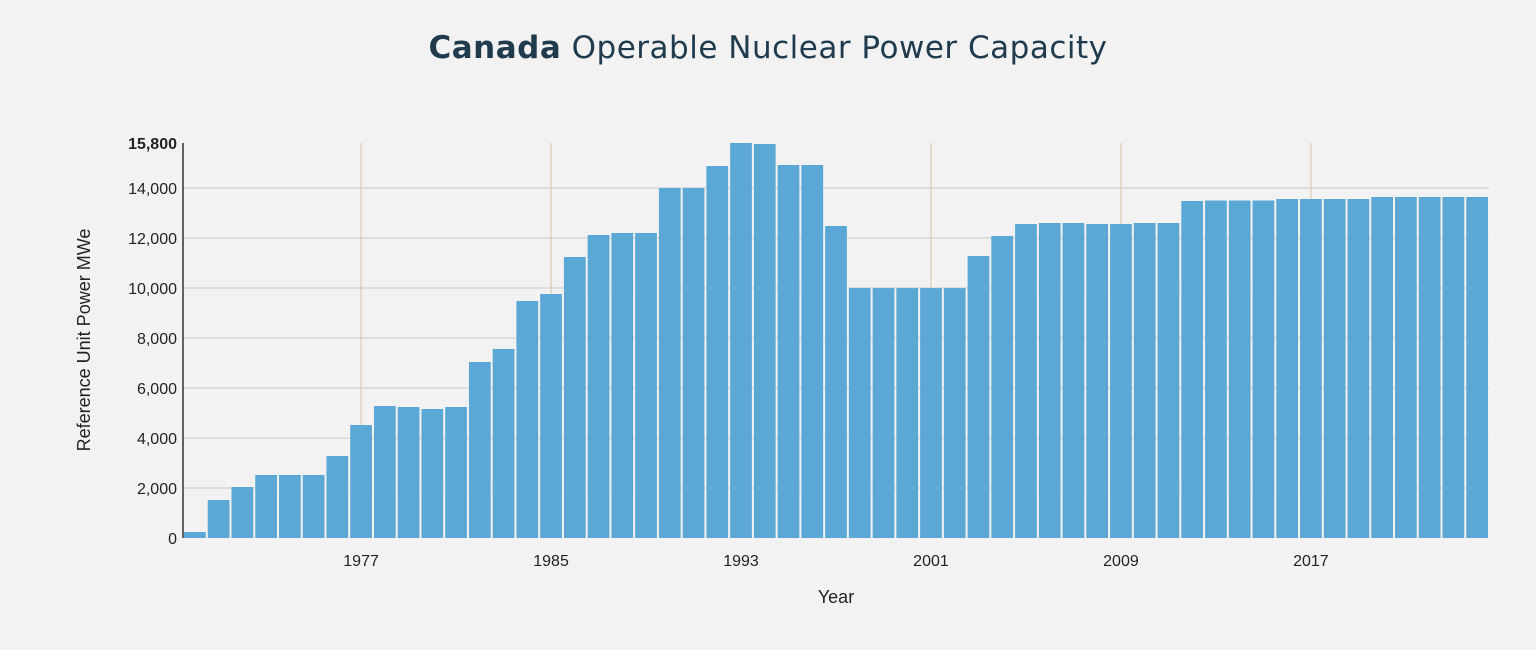 The image size is (1536, 650). I want to click on y-tick-label: 4,000, so click(157, 439).